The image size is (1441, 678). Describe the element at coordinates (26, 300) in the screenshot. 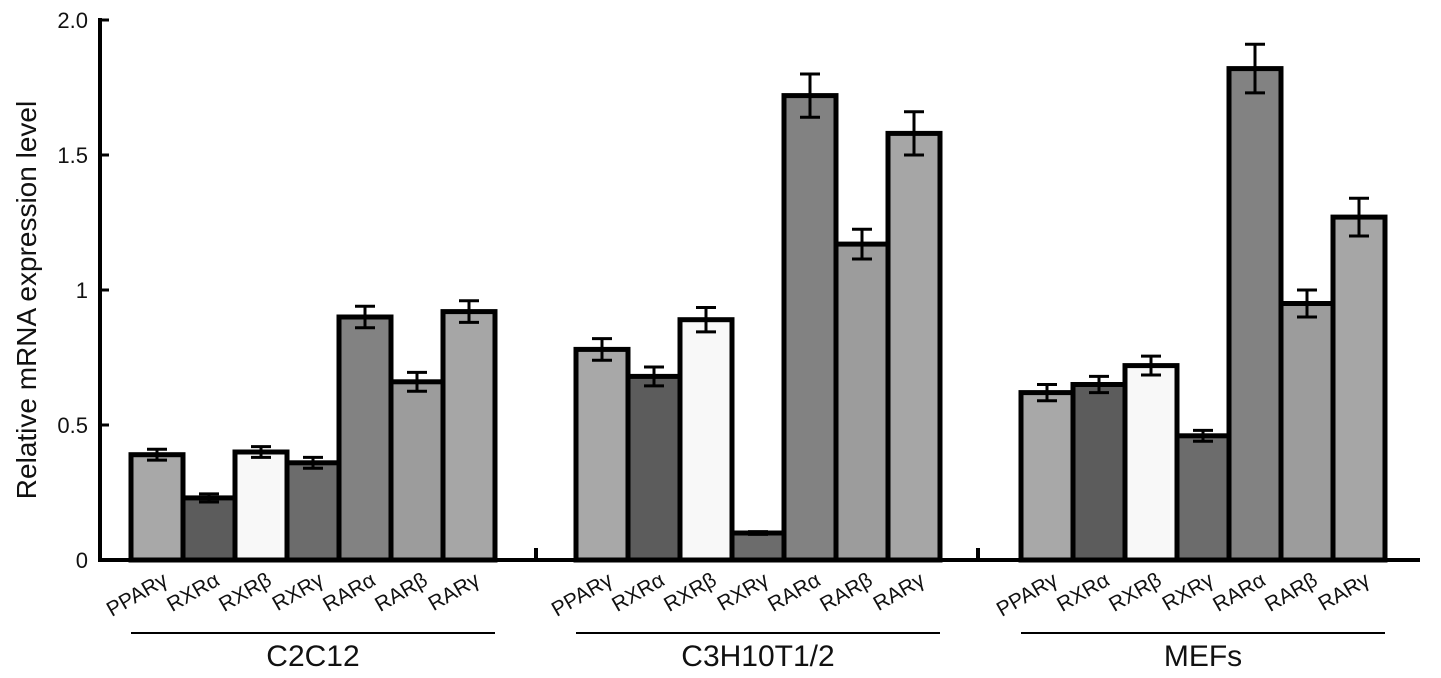

I see `y-axis-label: Relative mRNA expression level` at that location.